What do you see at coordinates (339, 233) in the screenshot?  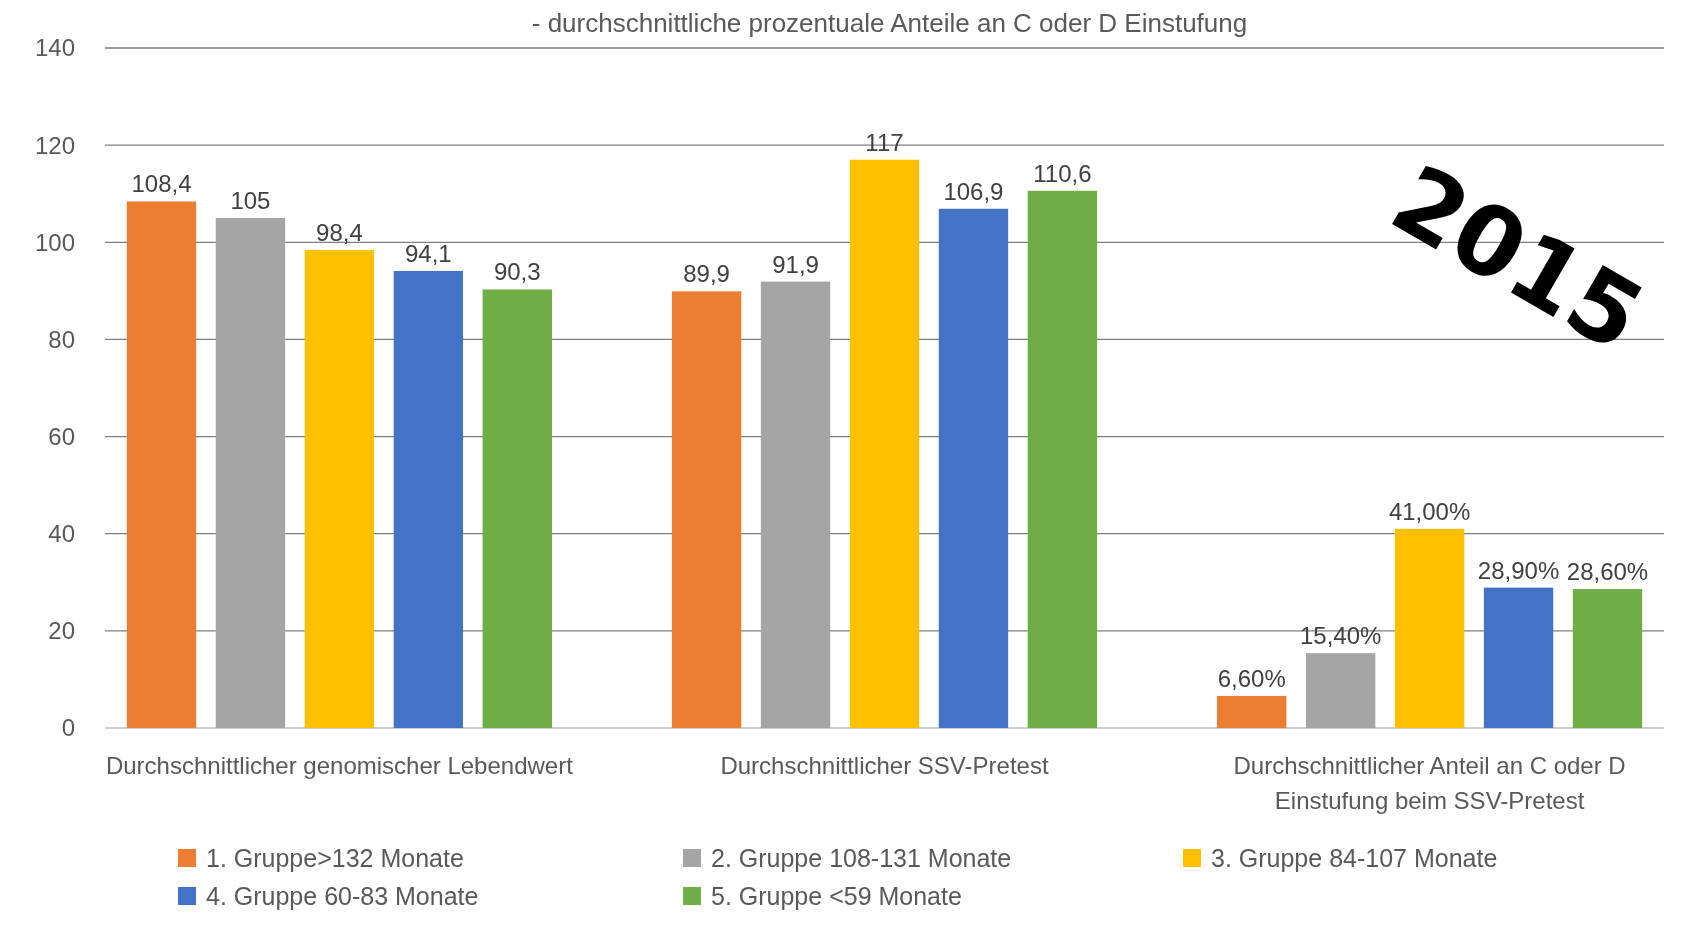 I see `data-label: 98,4` at bounding box center [339, 233].